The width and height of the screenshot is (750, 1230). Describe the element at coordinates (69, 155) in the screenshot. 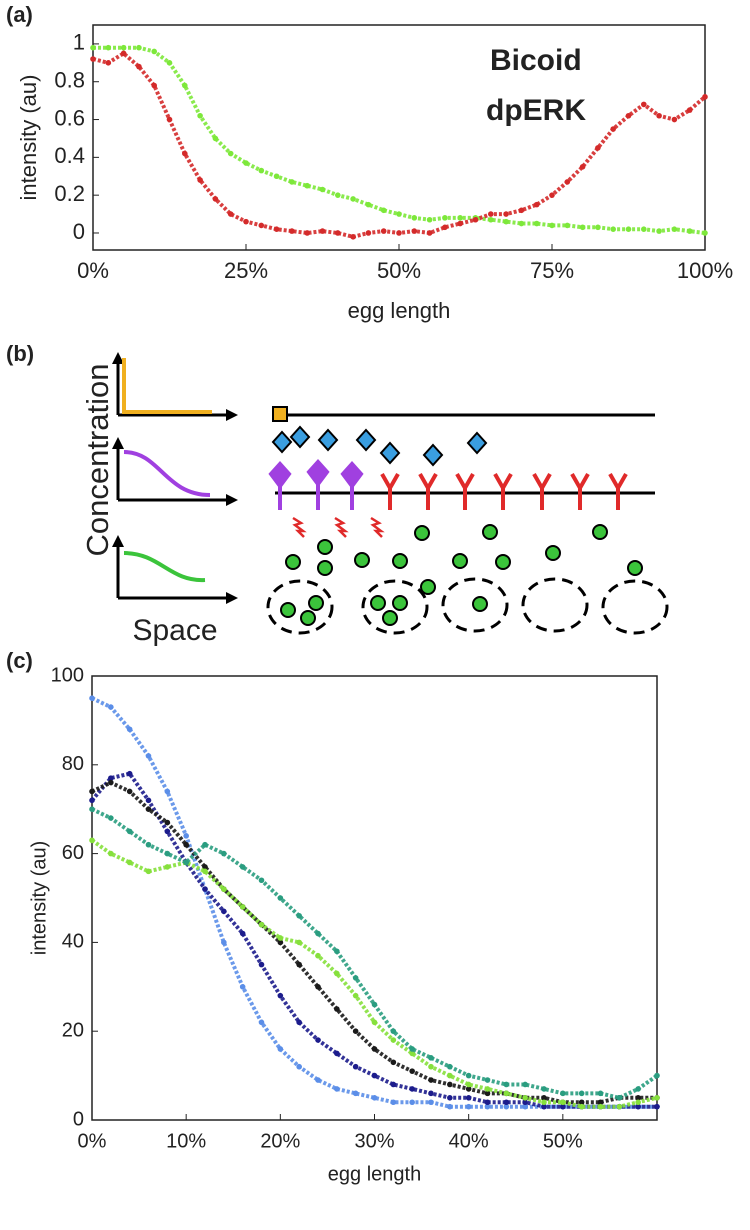

I see `y-tick-label: 0.4` at that location.